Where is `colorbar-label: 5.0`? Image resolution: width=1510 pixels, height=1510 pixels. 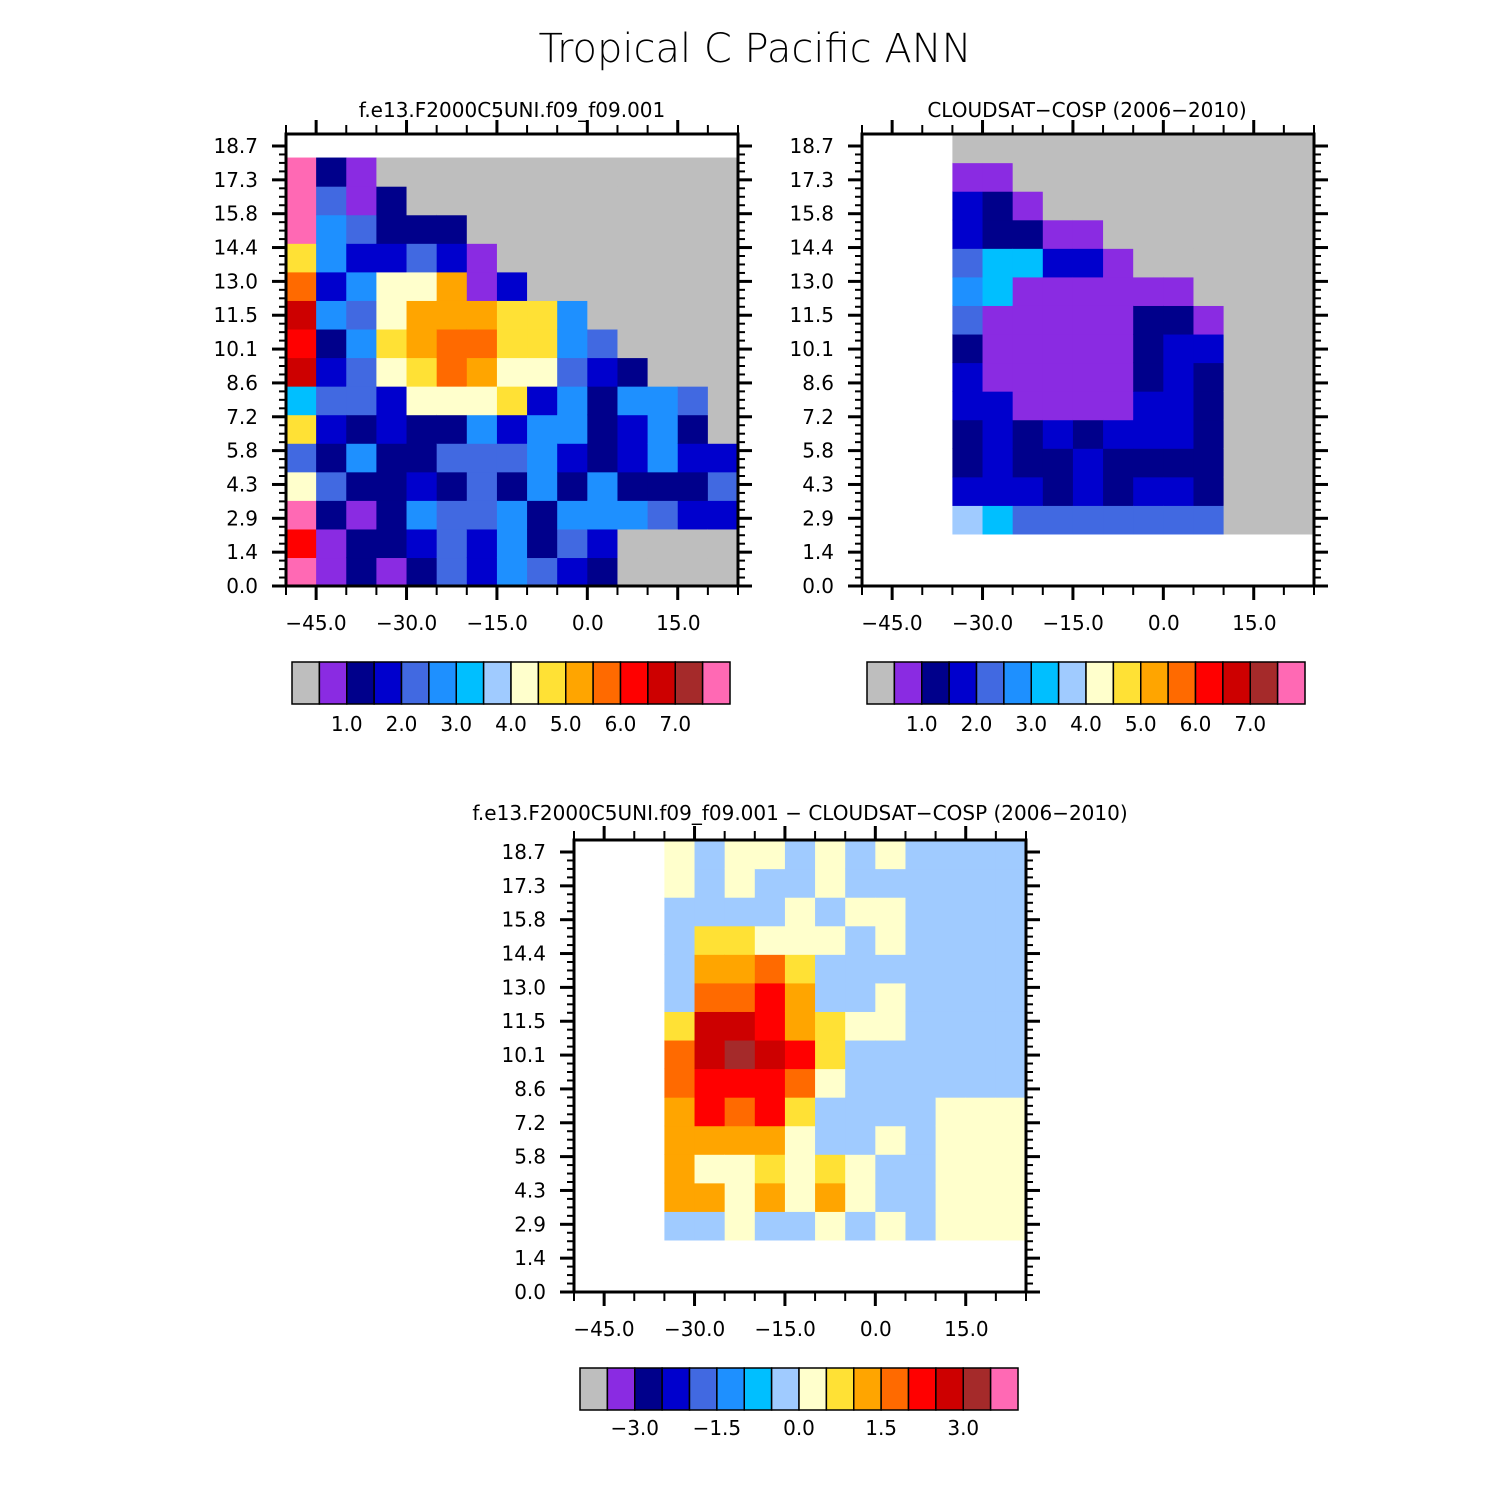
colorbar-label: 5.0 is located at coordinates (1141, 724).